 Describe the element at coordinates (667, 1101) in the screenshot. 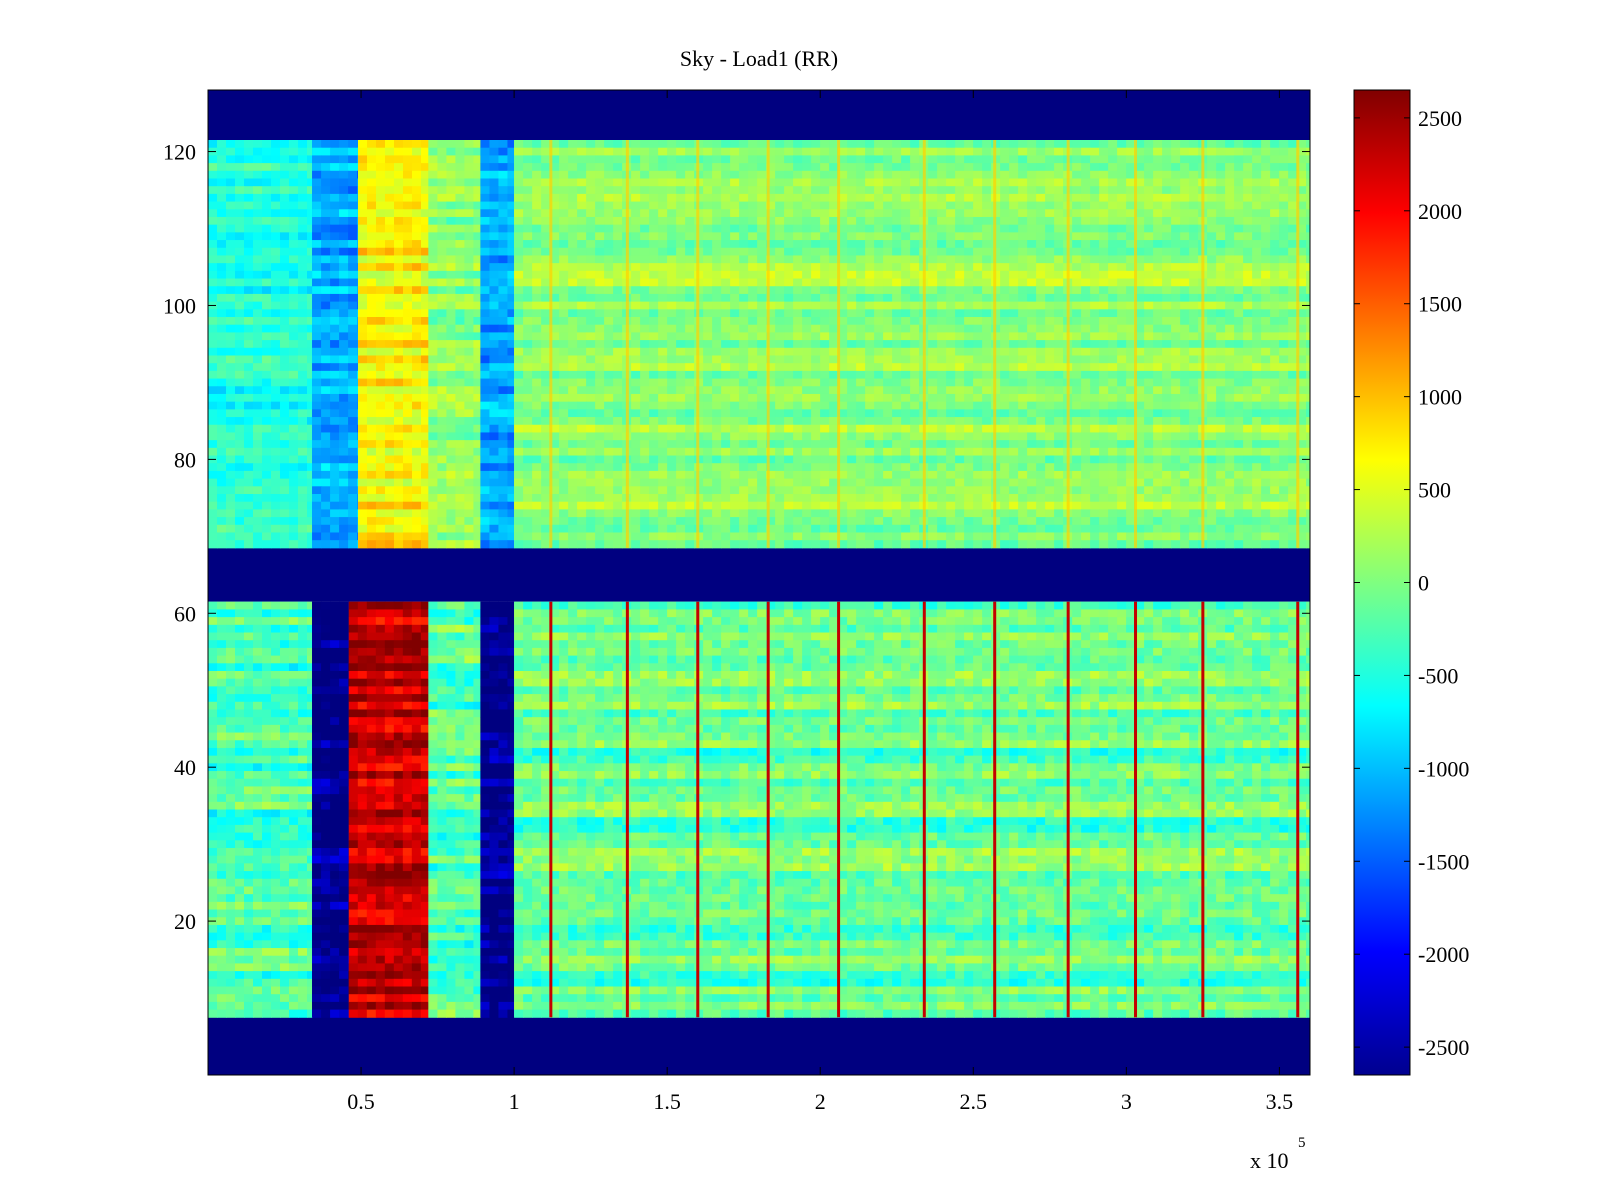

I see `x-tick-label: 1.5` at that location.